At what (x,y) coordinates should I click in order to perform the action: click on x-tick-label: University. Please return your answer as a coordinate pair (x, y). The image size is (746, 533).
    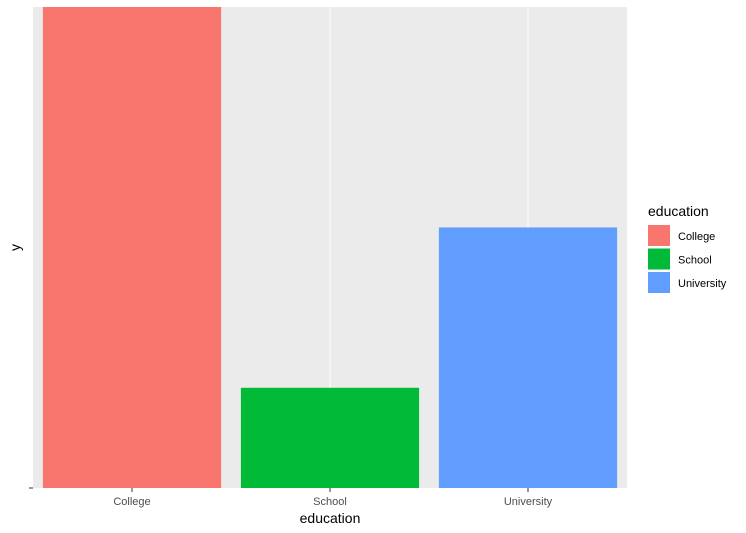
    Looking at the image, I should click on (528, 502).